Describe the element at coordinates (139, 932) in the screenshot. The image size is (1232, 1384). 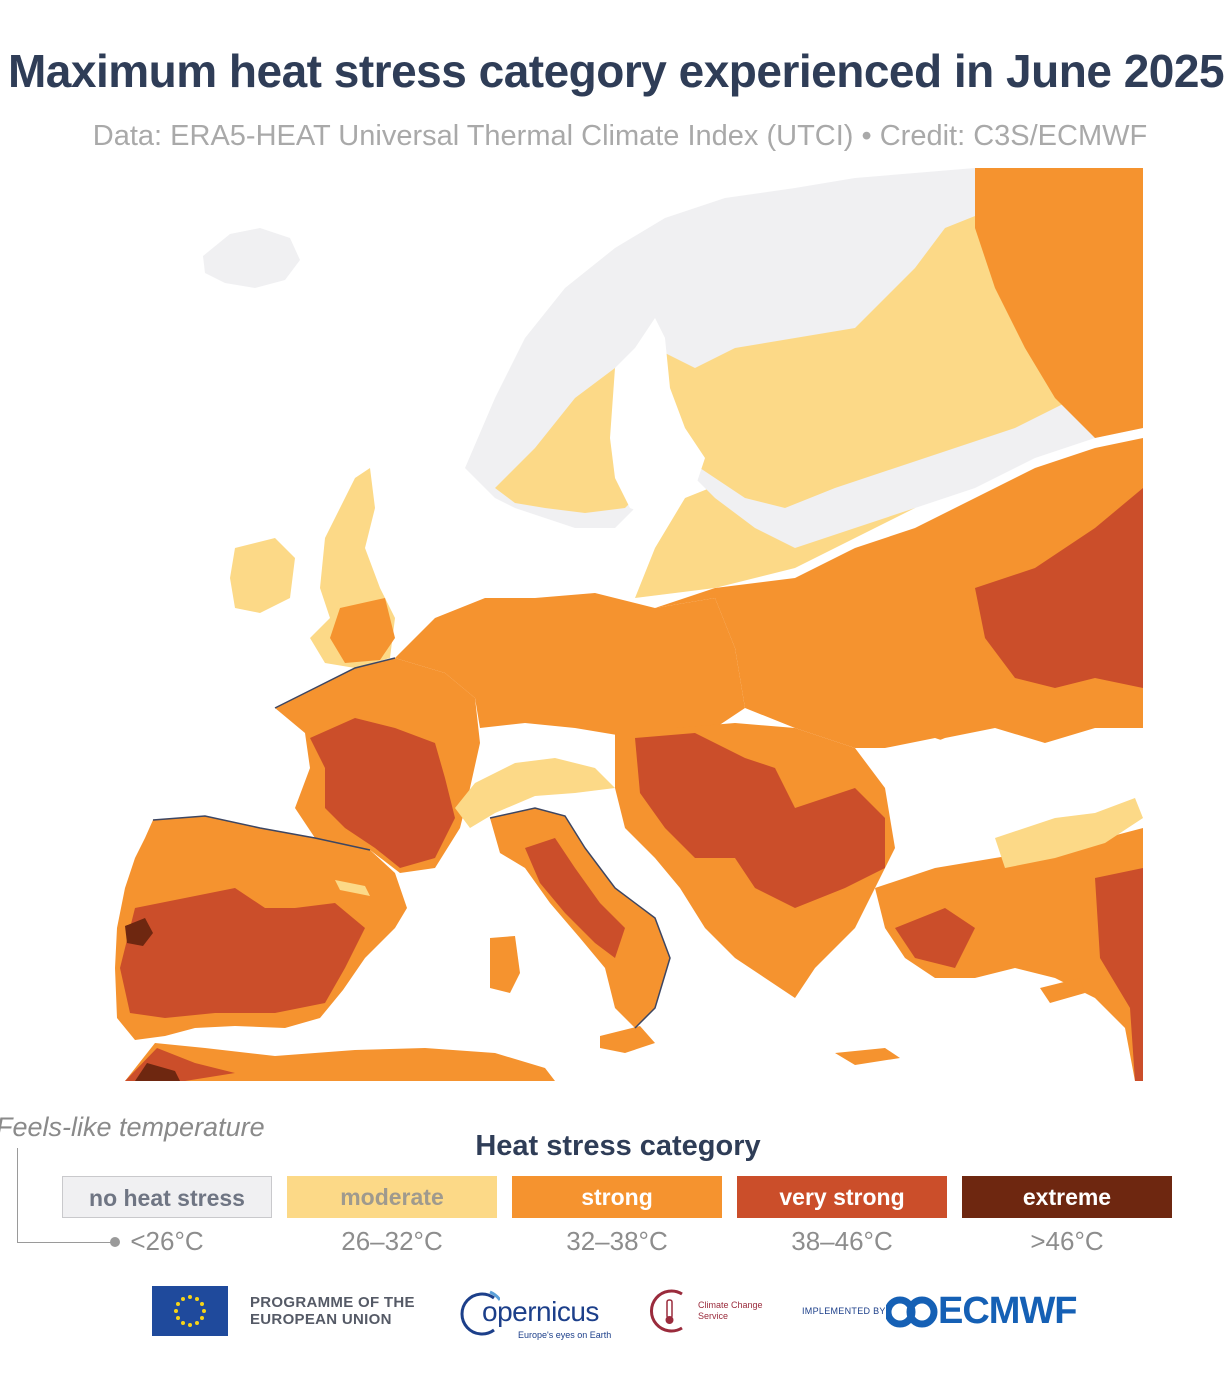
I see `iberia-extreme` at that location.